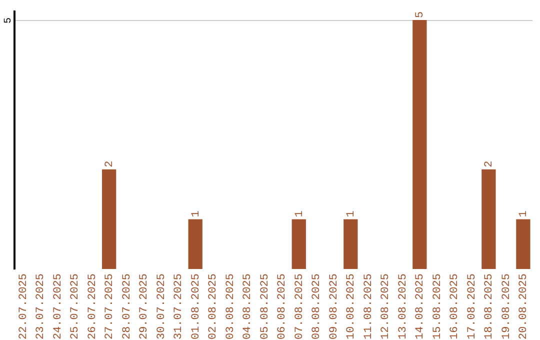  Describe the element at coordinates (196, 307) in the screenshot. I see `x-tick-label: 01.08.2025` at that location.